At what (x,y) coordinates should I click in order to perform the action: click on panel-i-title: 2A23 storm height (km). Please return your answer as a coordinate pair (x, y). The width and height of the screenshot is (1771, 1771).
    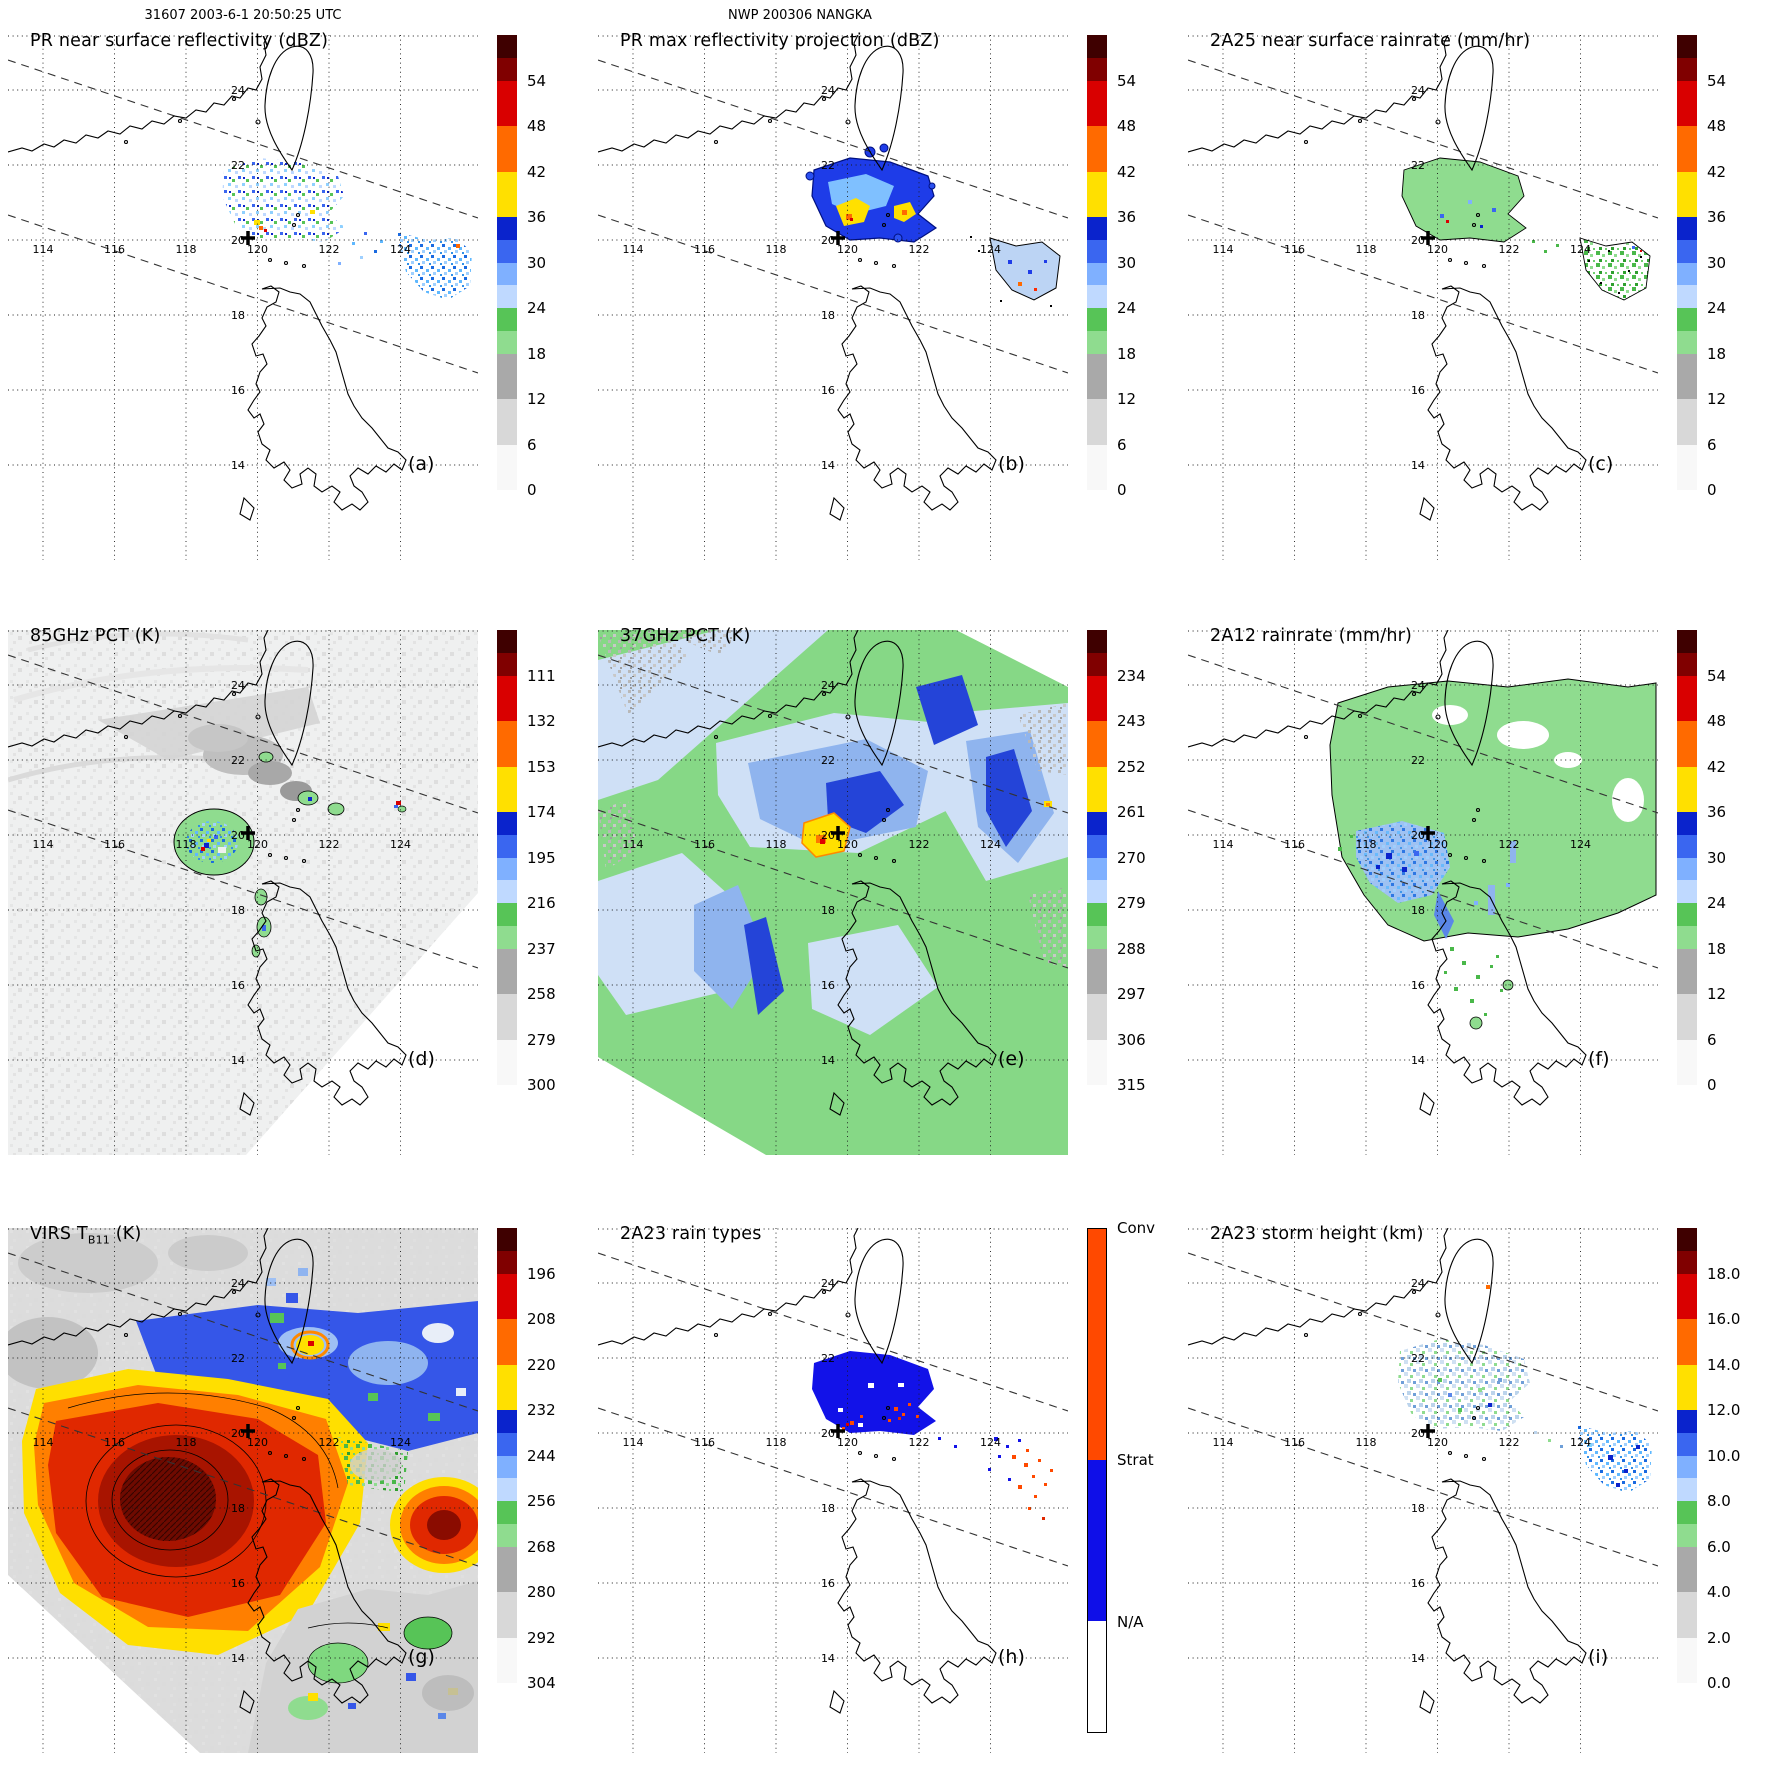
    Looking at the image, I should click on (1317, 1234).